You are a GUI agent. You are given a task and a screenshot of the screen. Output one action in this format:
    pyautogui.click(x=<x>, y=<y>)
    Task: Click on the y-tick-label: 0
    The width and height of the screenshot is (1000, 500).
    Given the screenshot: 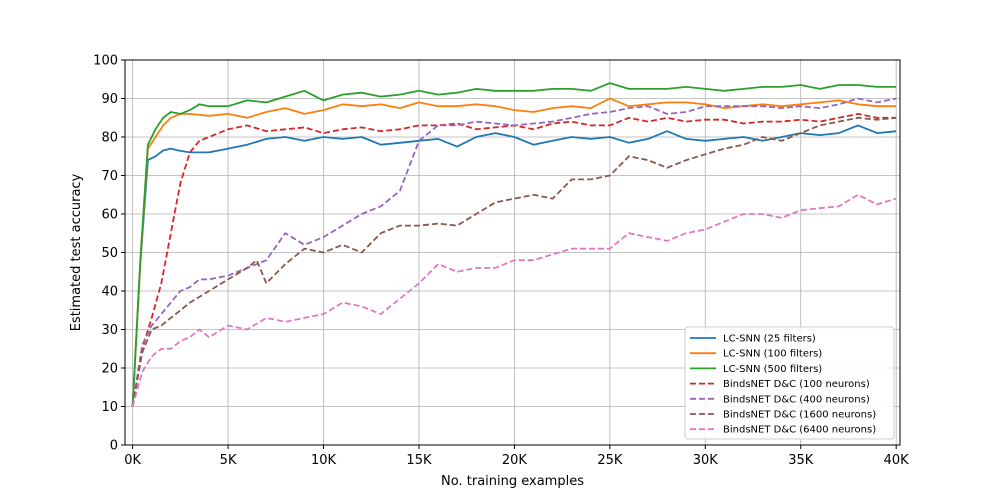 What is the action you would take?
    pyautogui.click(x=114, y=446)
    